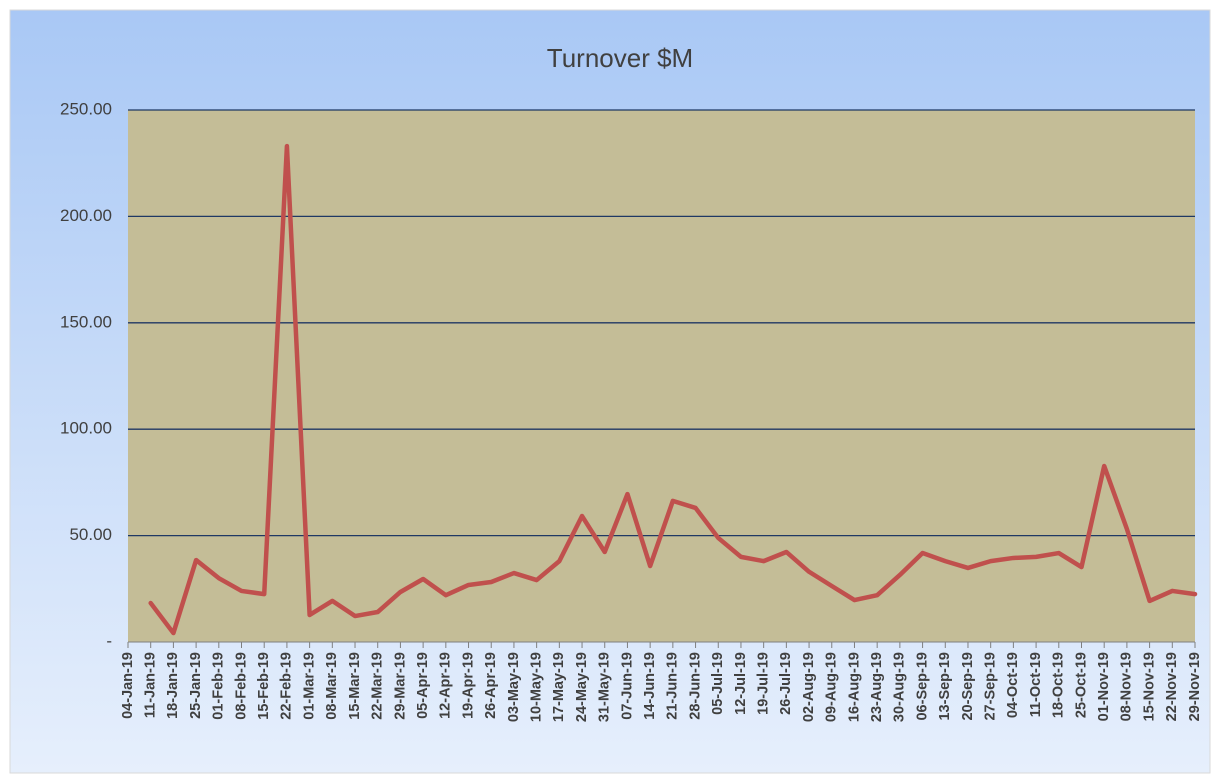 Image resolution: width=1213 pixels, height=776 pixels. I want to click on x-tick-label: 12-Apr-19, so click(446, 685).